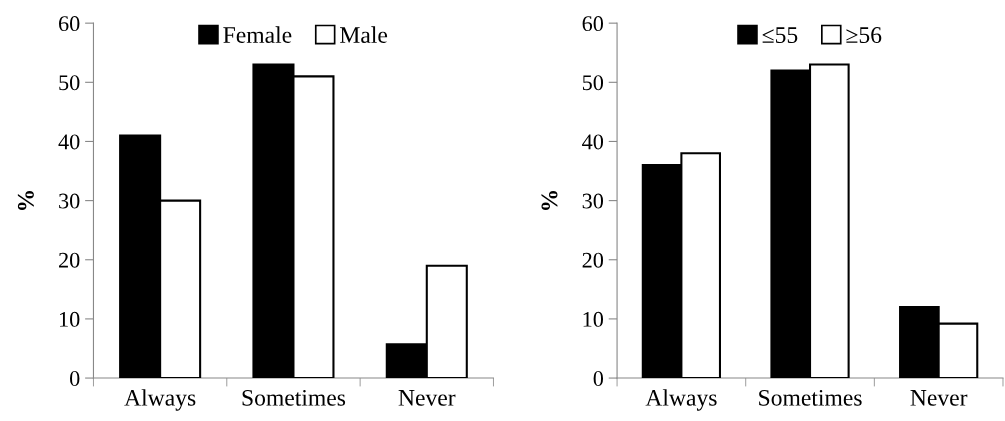 The image size is (1005, 421). Describe the element at coordinates (257, 34) in the screenshot. I see `legend-label: Female` at that location.